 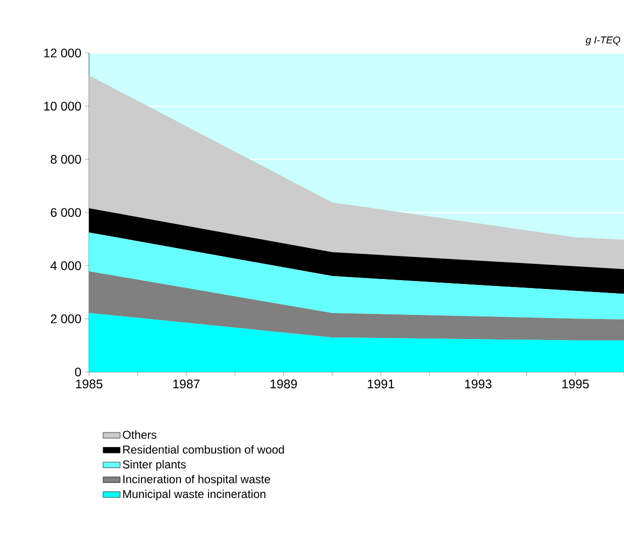 What do you see at coordinates (283, 384) in the screenshot?
I see `x-tick-label: 1989` at bounding box center [283, 384].